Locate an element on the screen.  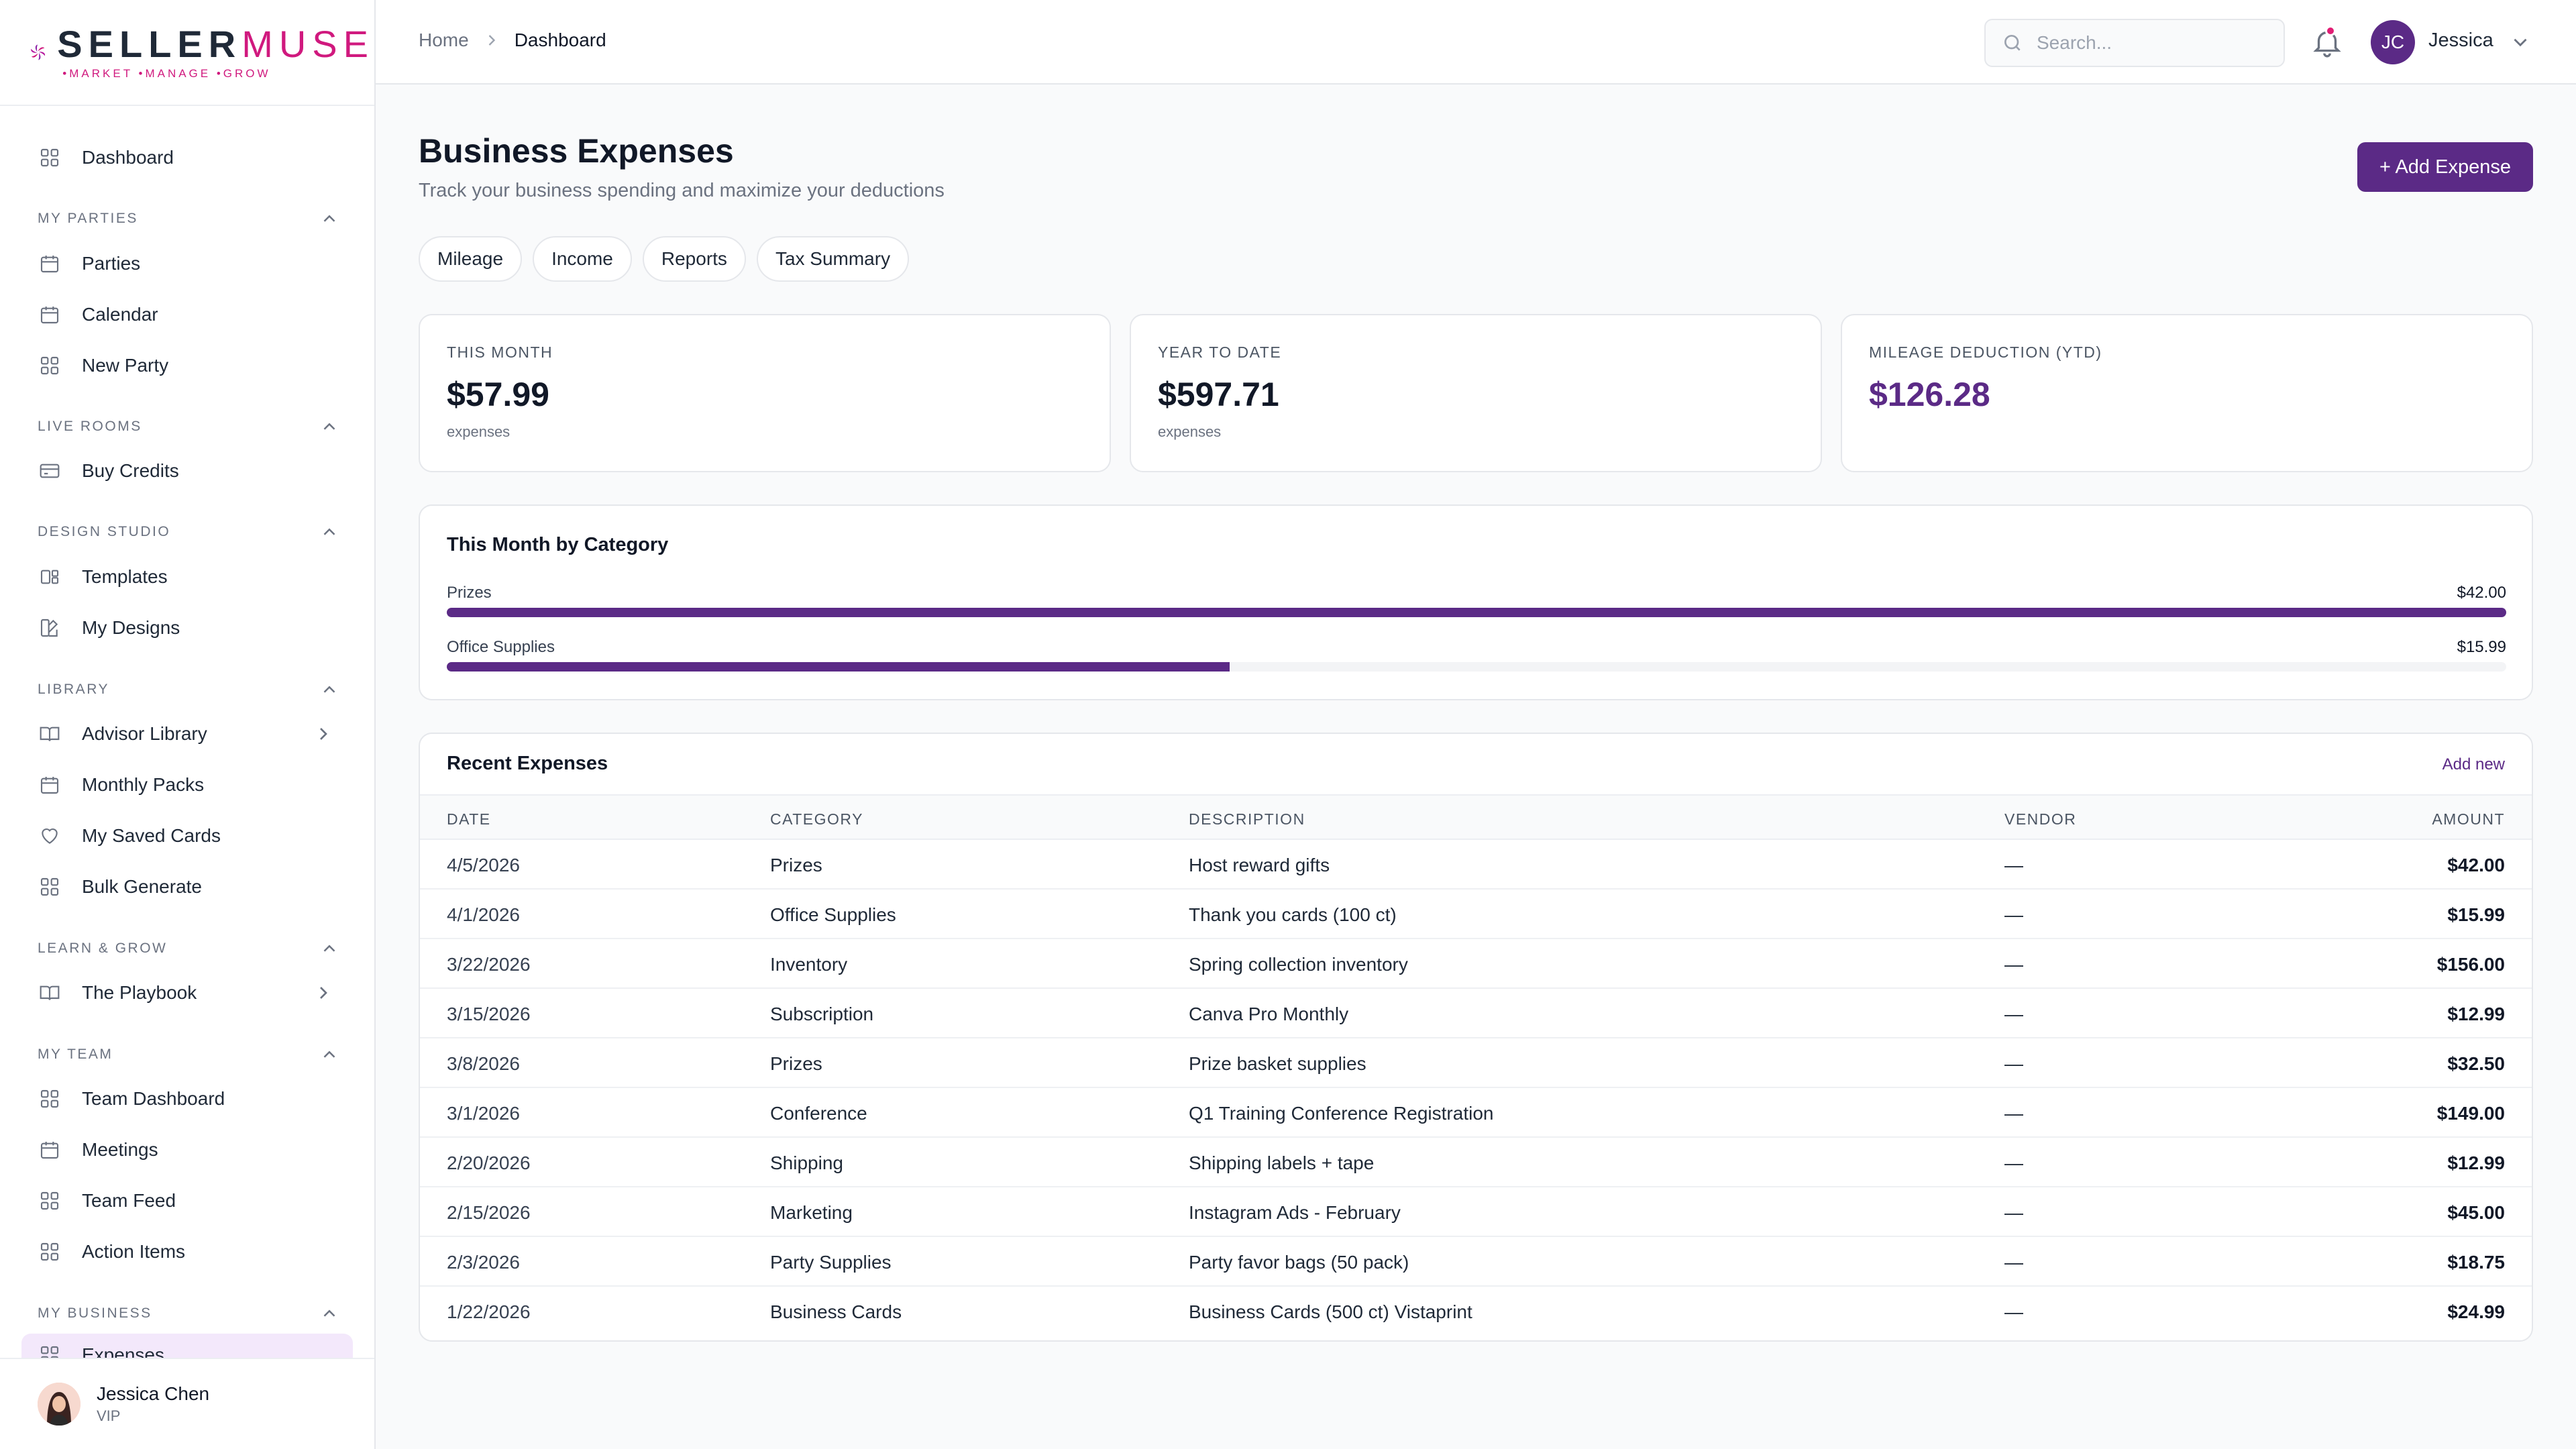
sidebar-item-label: Buy Credits is located at coordinates (130, 470).